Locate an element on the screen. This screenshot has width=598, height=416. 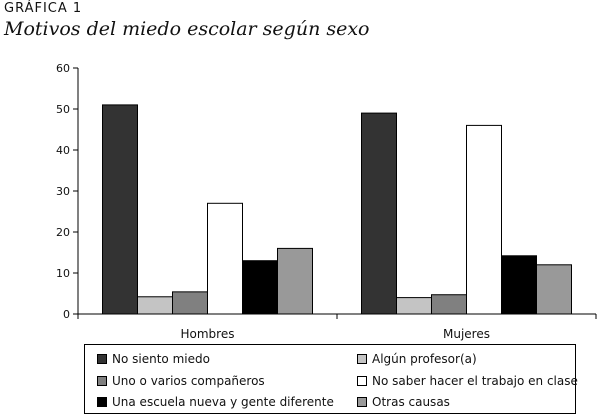
legend-item-companeros: Uno o varios compañeros is located at coordinates (181, 381).